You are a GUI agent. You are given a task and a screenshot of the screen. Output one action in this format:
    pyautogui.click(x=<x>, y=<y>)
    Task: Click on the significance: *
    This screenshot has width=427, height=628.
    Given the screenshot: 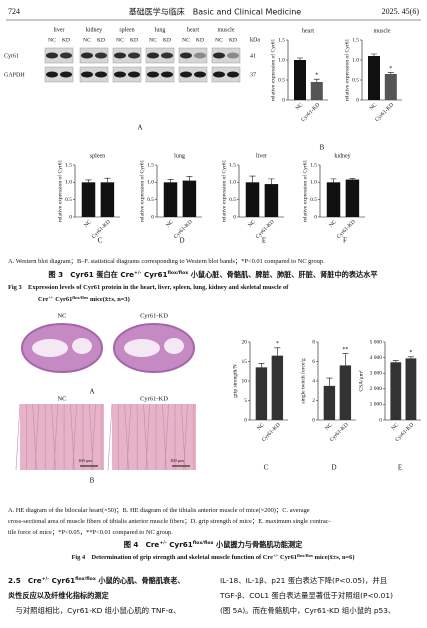 What is the action you would take?
    pyautogui.click(x=316, y=76)
    